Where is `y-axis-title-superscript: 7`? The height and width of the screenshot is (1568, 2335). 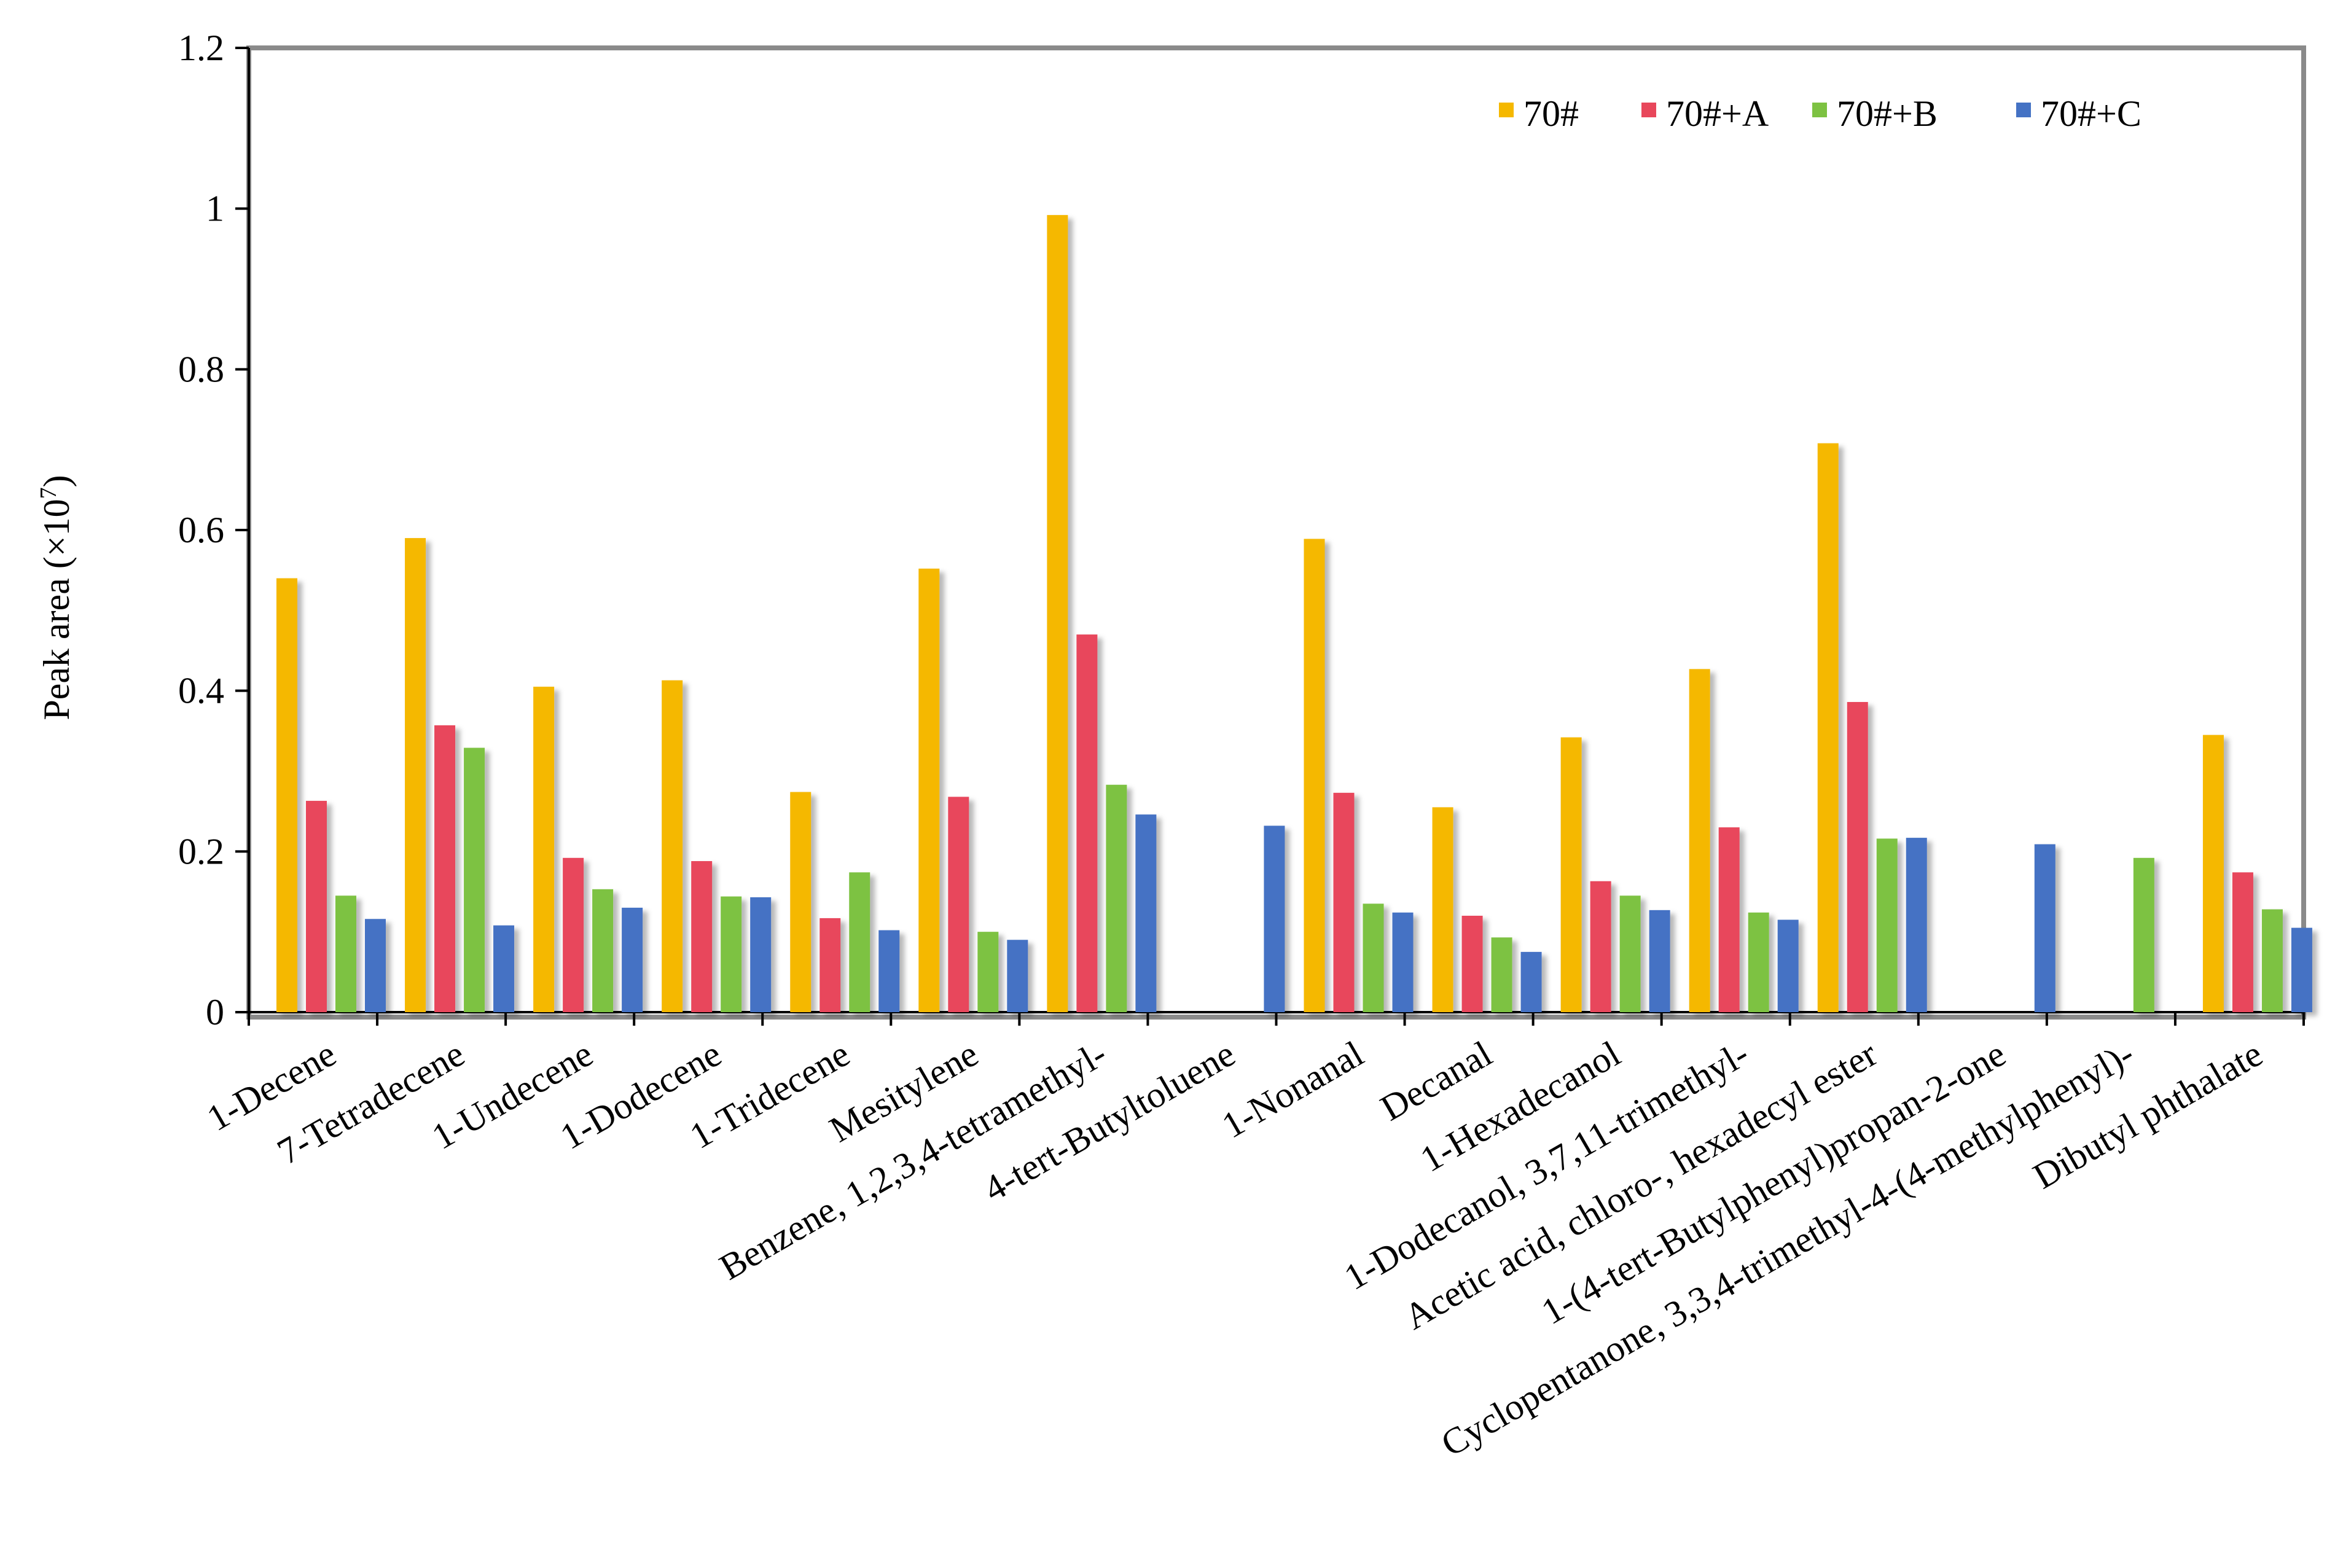
y-axis-title-superscript: 7 is located at coordinates (48, 493).